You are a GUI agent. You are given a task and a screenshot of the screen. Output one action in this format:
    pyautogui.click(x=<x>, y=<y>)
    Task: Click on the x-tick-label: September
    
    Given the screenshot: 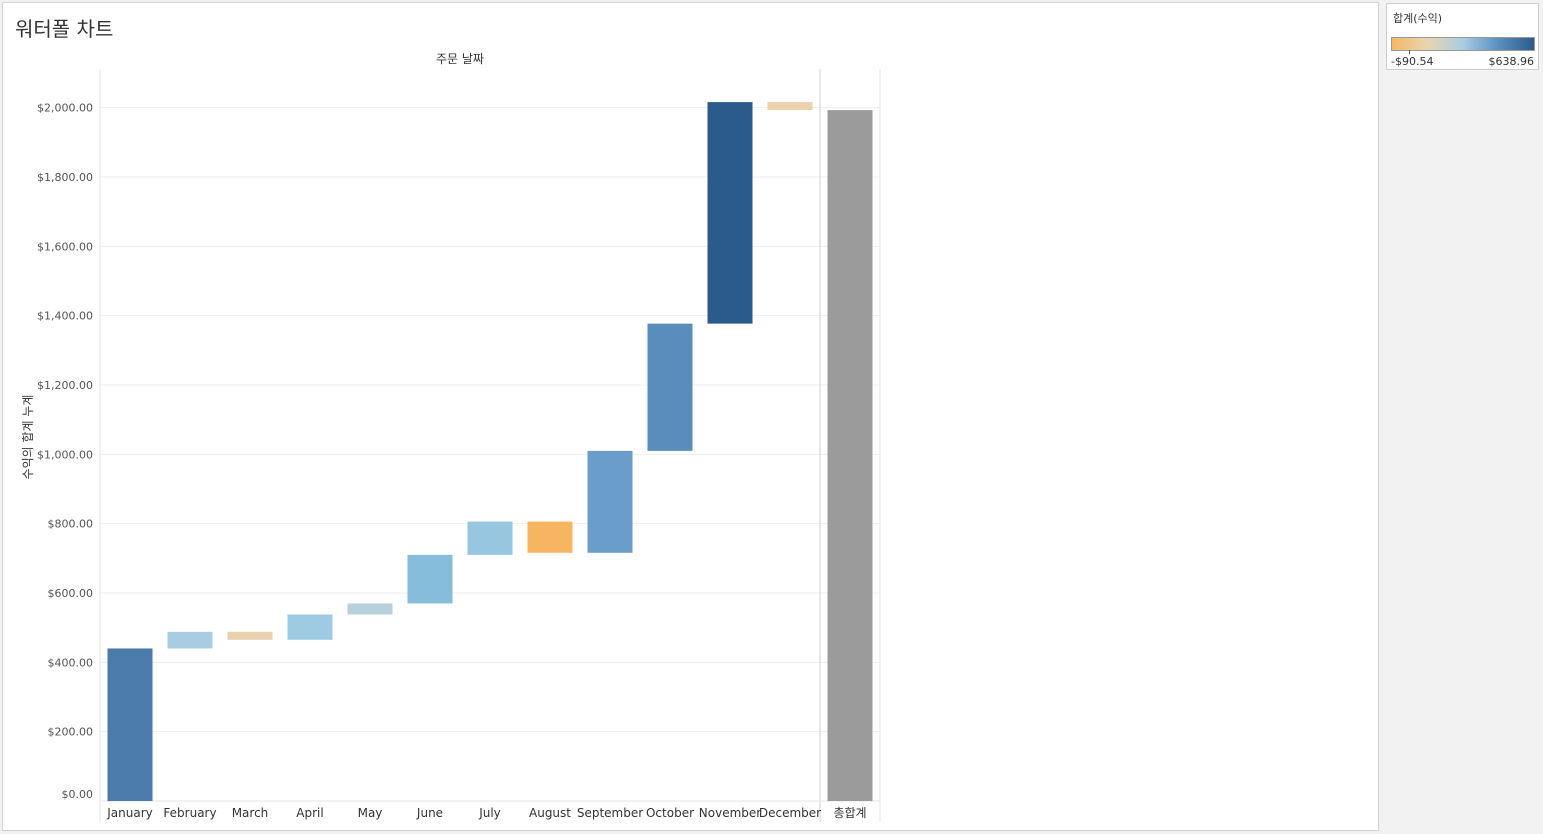 What is the action you would take?
    pyautogui.click(x=610, y=813)
    